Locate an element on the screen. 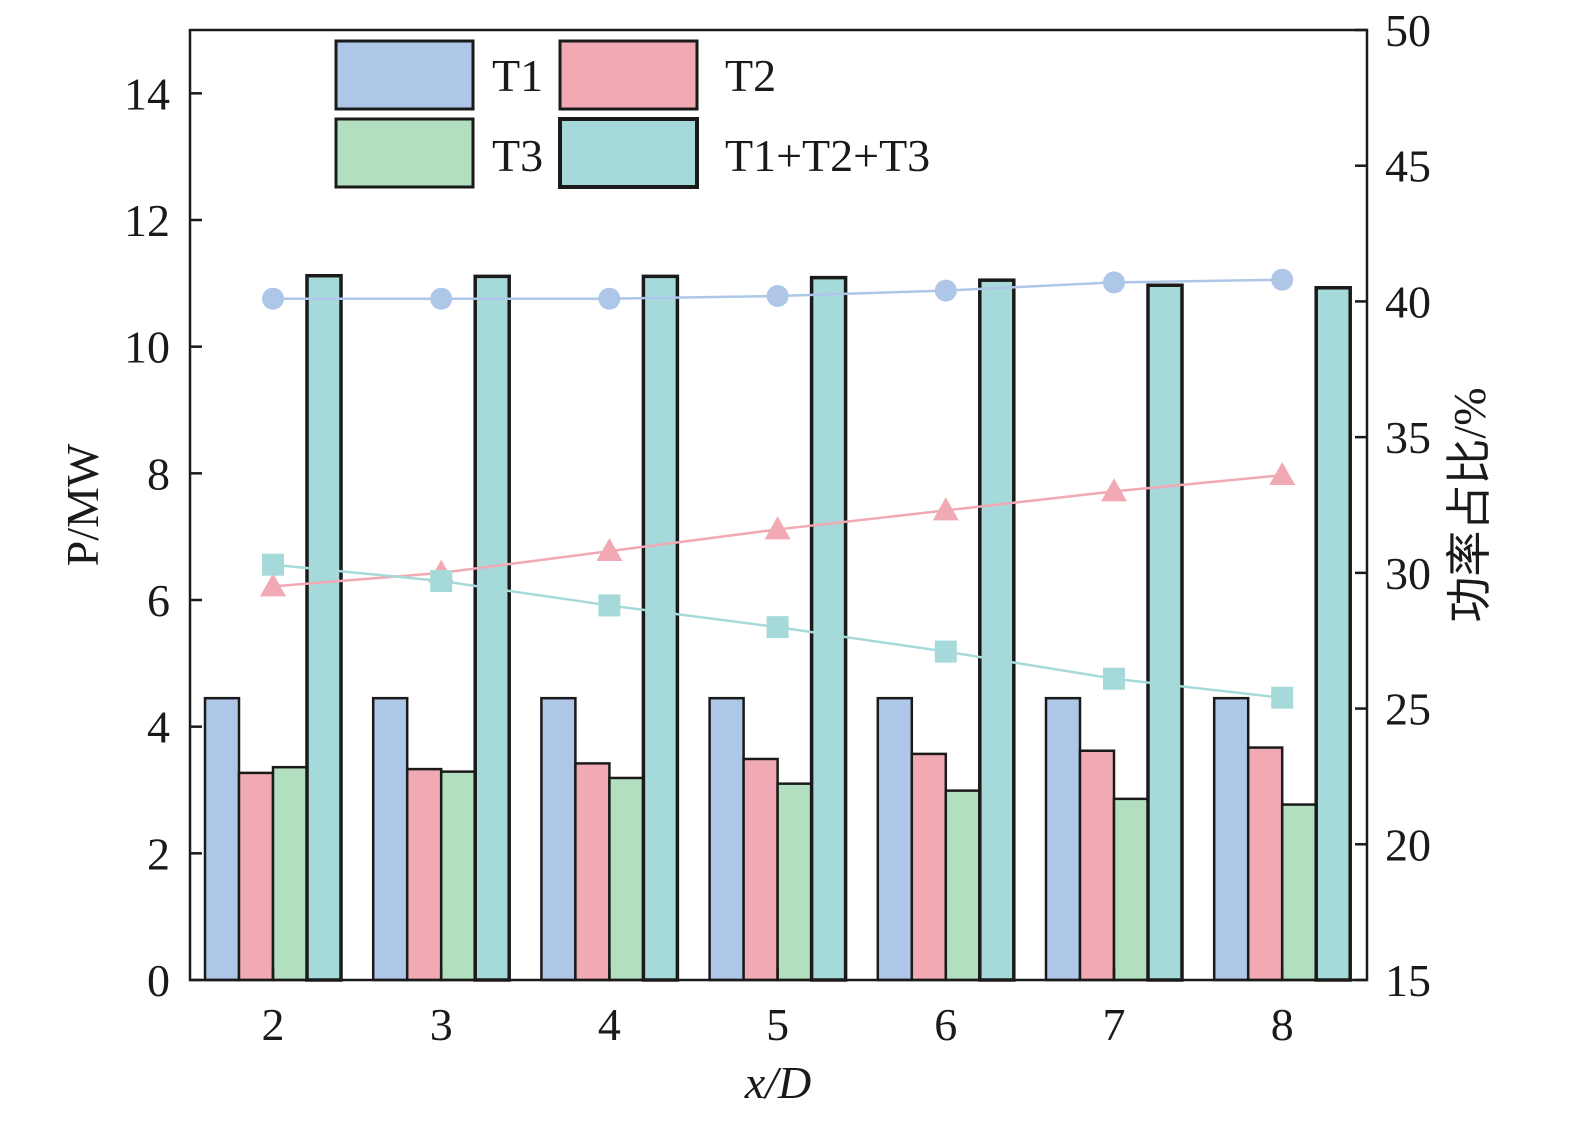  marker-t2-x8 is located at coordinates (1282, 473).